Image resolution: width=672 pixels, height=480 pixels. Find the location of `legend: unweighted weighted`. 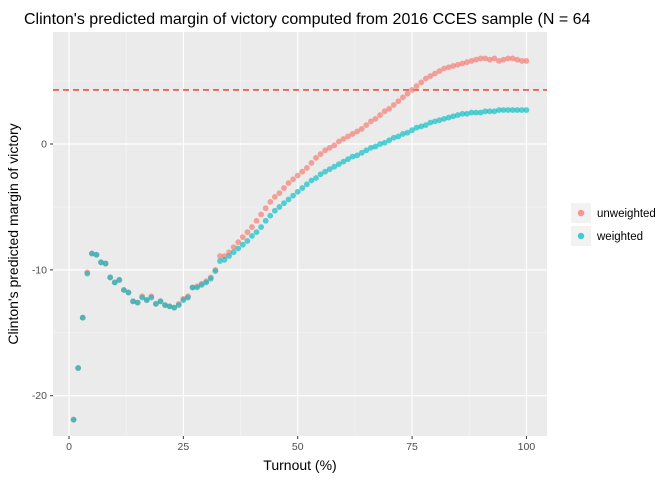

legend: unweighted weighted is located at coordinates (613, 224).